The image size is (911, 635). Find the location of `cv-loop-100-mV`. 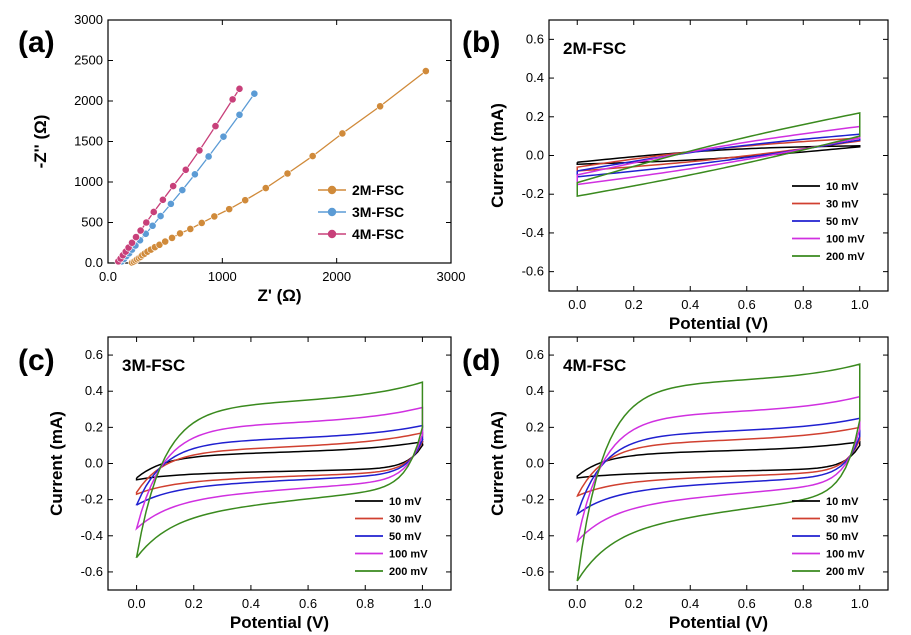

cv-loop-100-mV is located at coordinates (718, 155).